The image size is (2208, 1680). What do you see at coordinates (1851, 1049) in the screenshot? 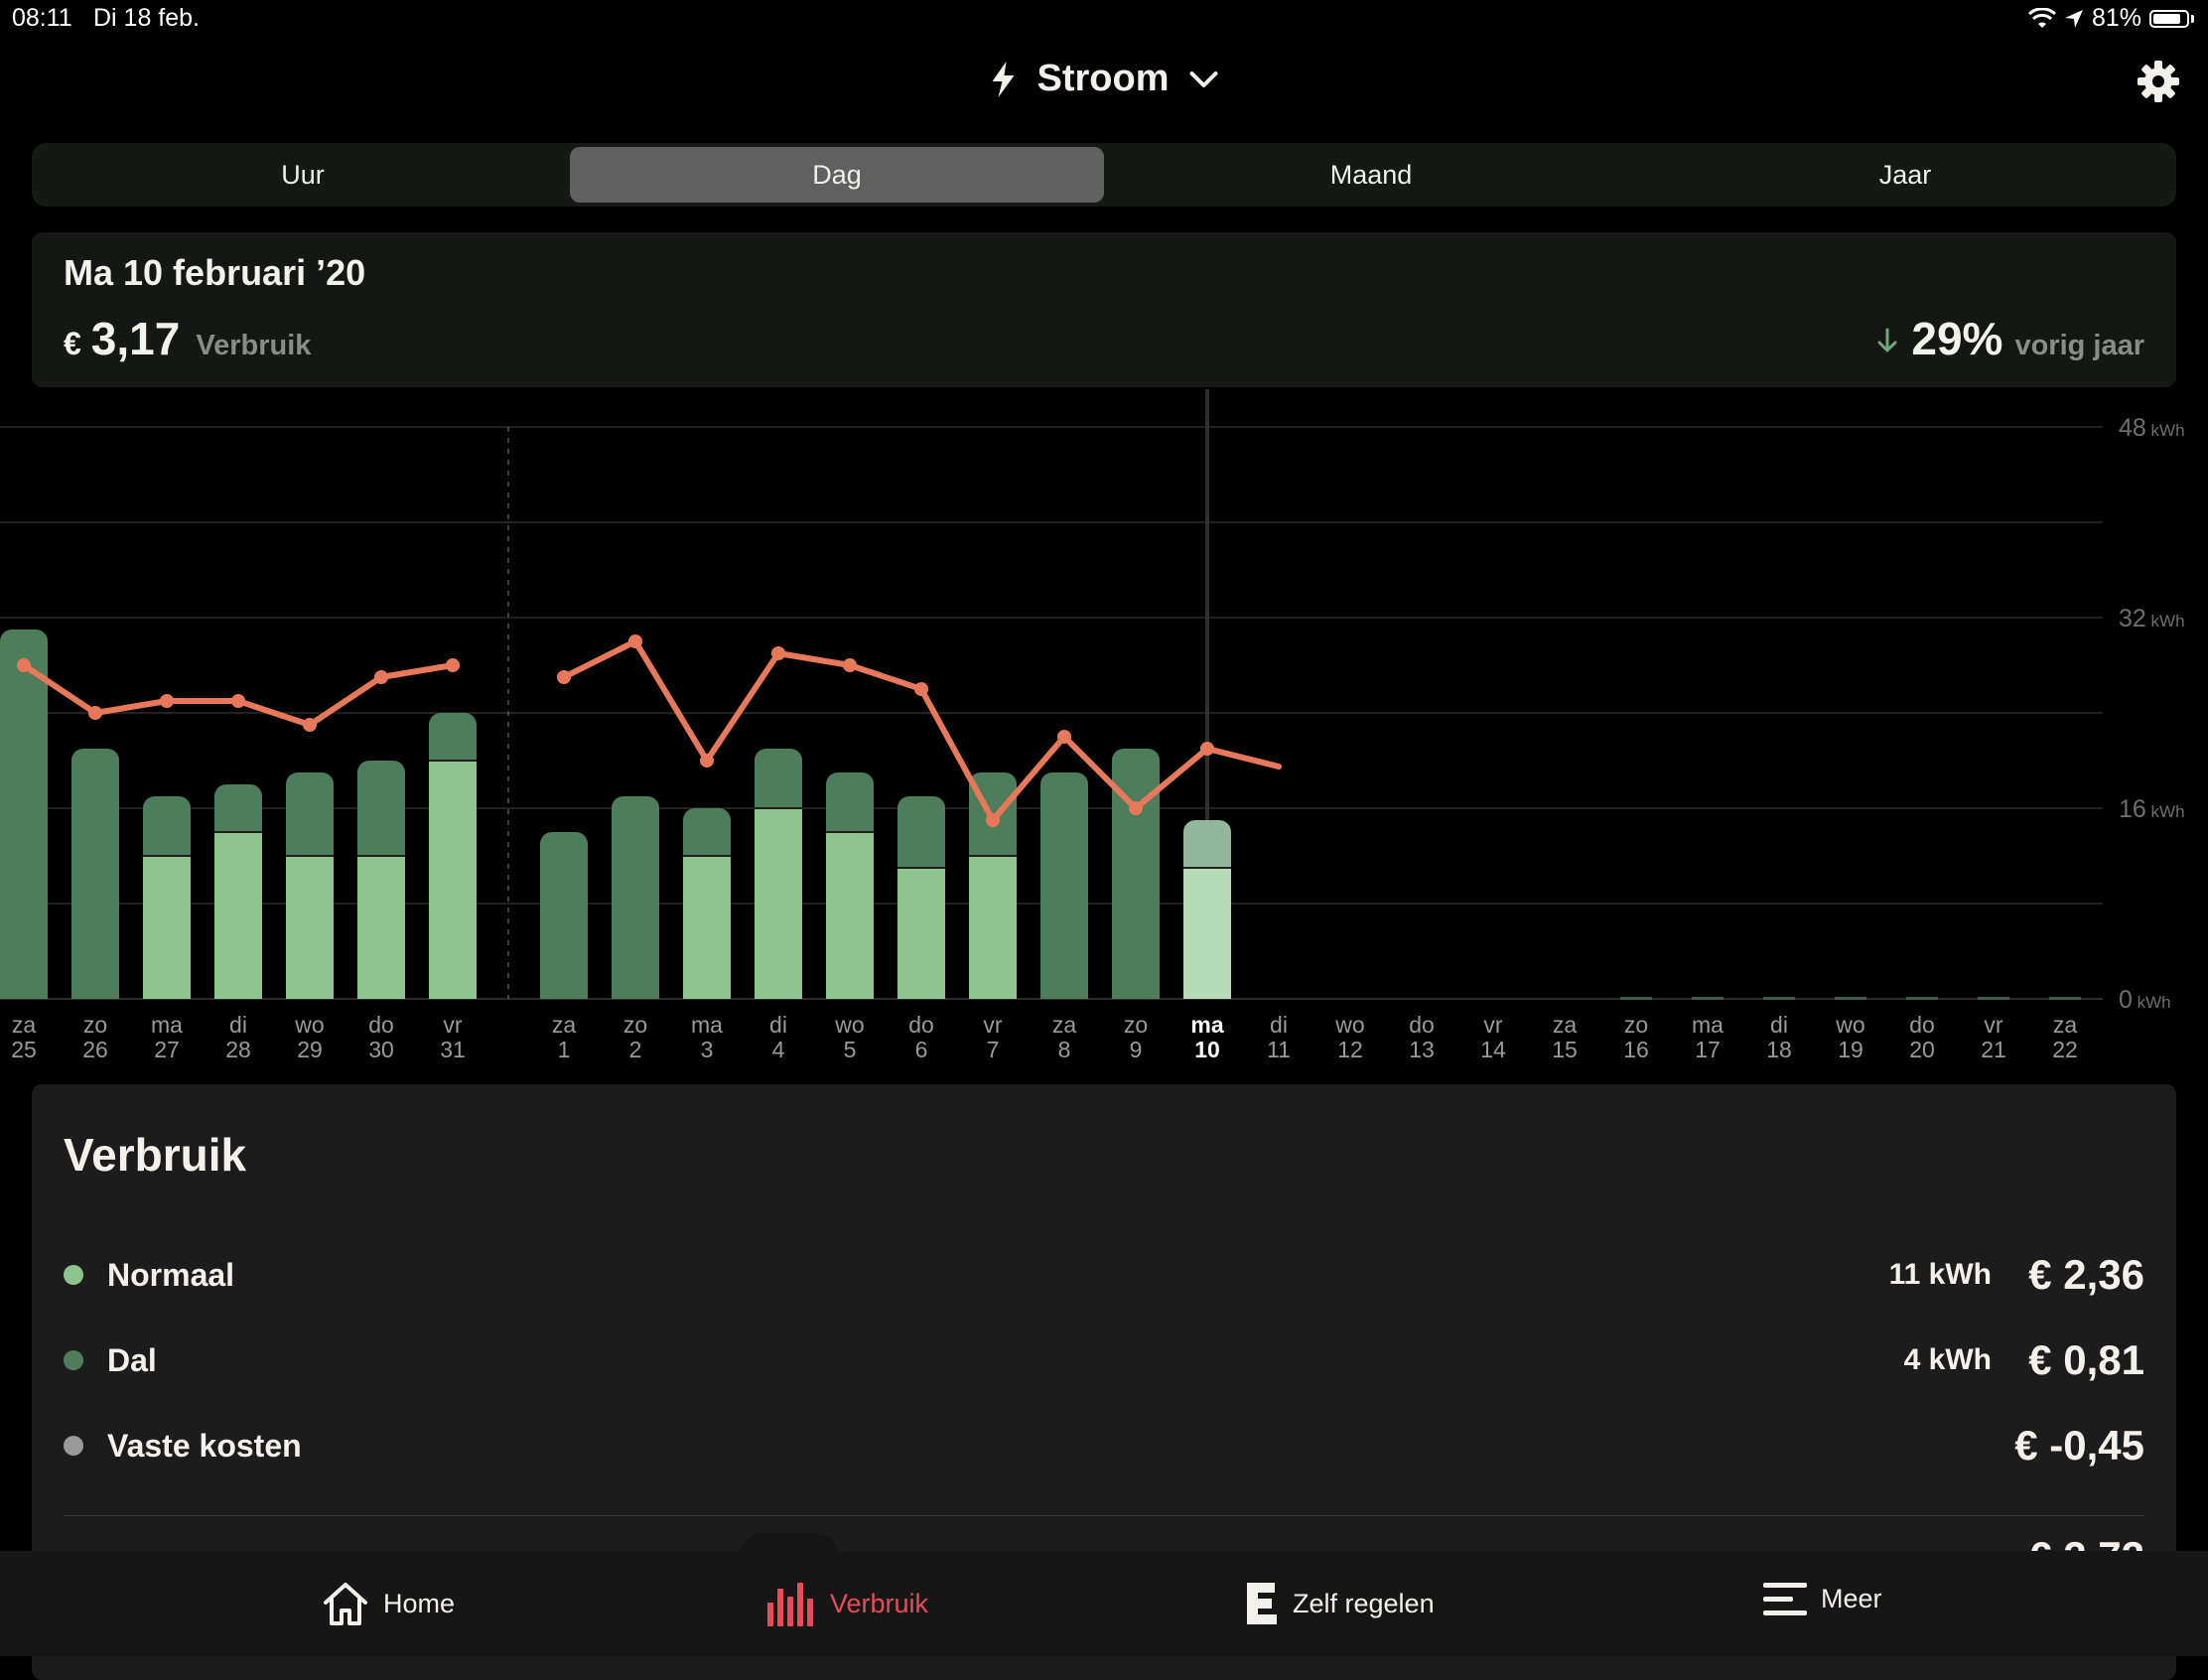
I see `x-tick-num: 19` at bounding box center [1851, 1049].